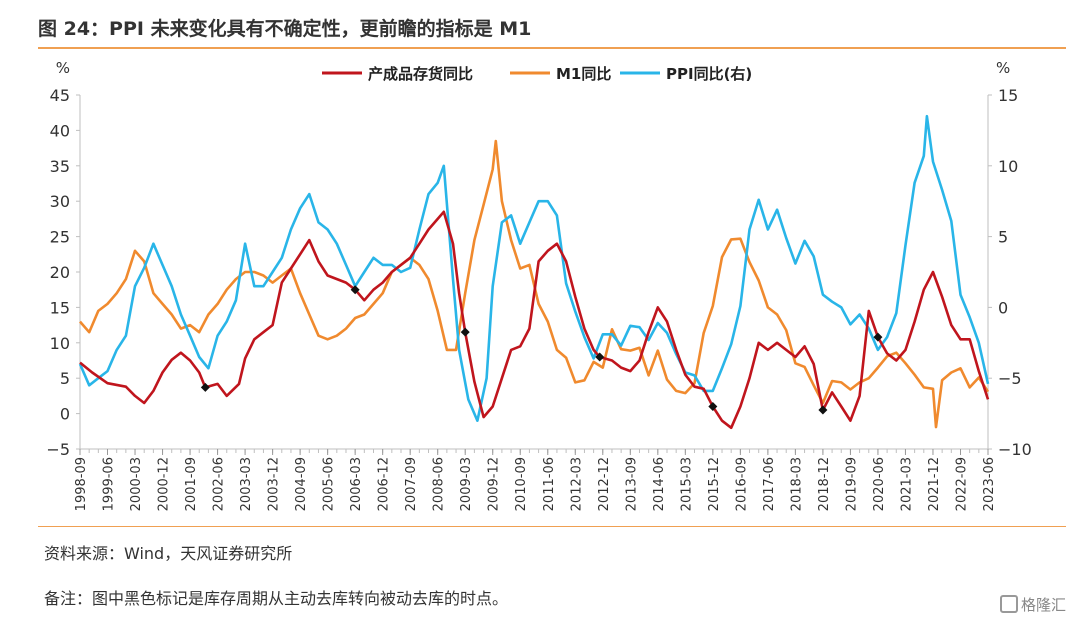  I want to click on x-tick-label: 2004-09, so click(301, 484).